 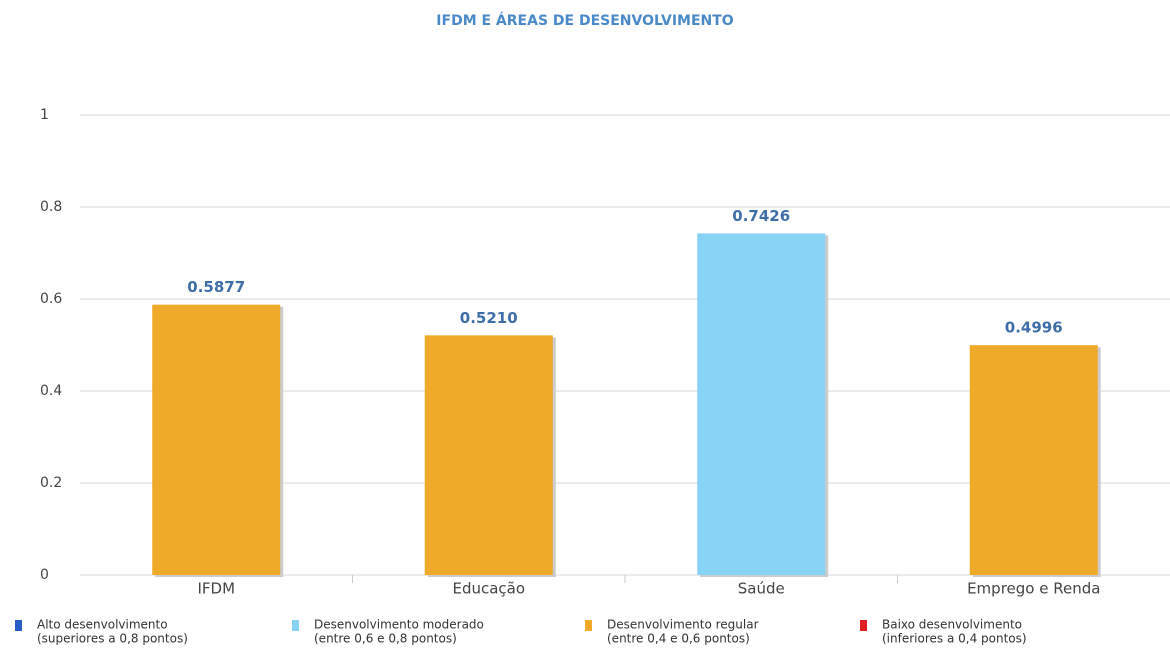 What do you see at coordinates (399, 625) in the screenshot?
I see `legend-label: Desenvolvimento moderado` at bounding box center [399, 625].